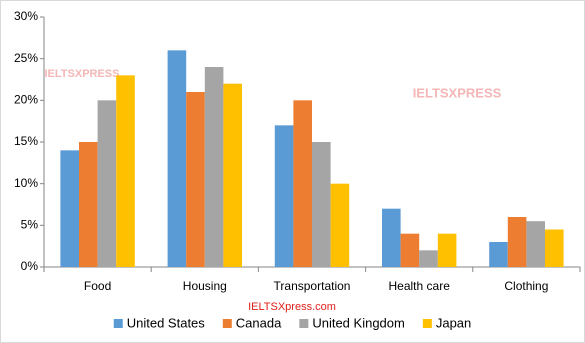 This screenshot has height=343, width=585. I want to click on y-tick-label: 20%, so click(26, 100).